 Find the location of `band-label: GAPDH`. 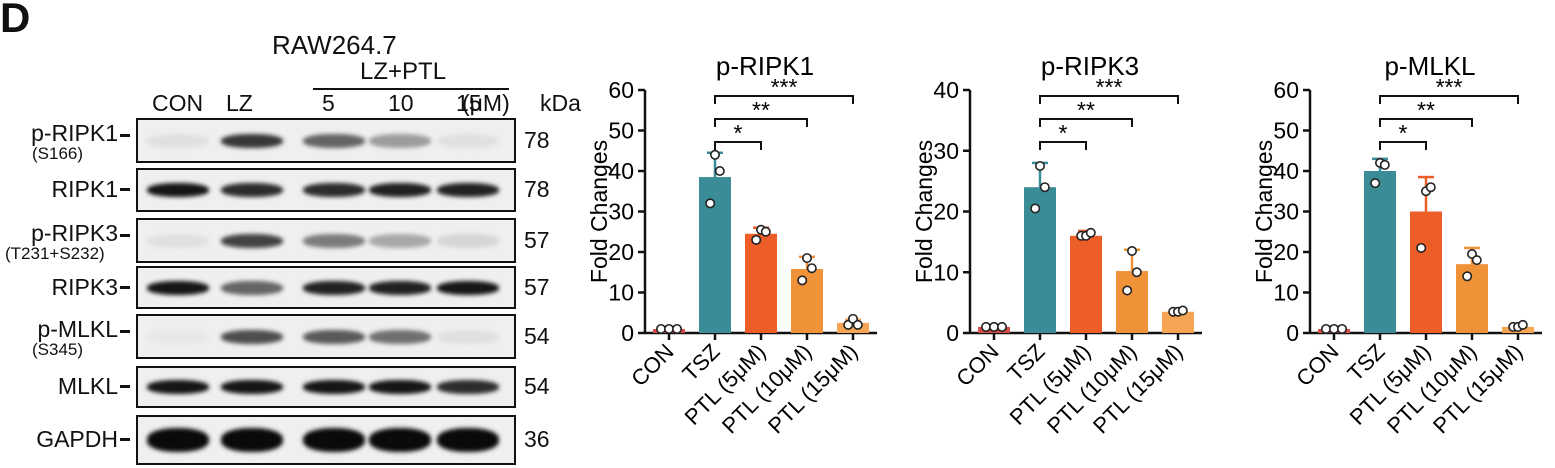

band-label: GAPDH is located at coordinates (77, 439).